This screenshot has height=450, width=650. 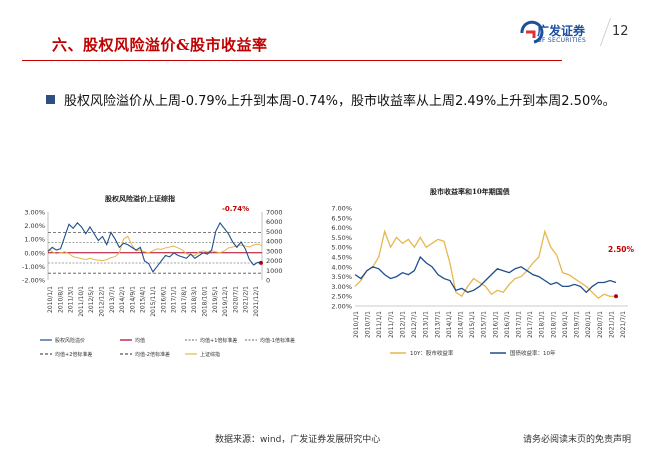 I want to click on chart1-right-tick-label: 6000, so click(x=274, y=222).